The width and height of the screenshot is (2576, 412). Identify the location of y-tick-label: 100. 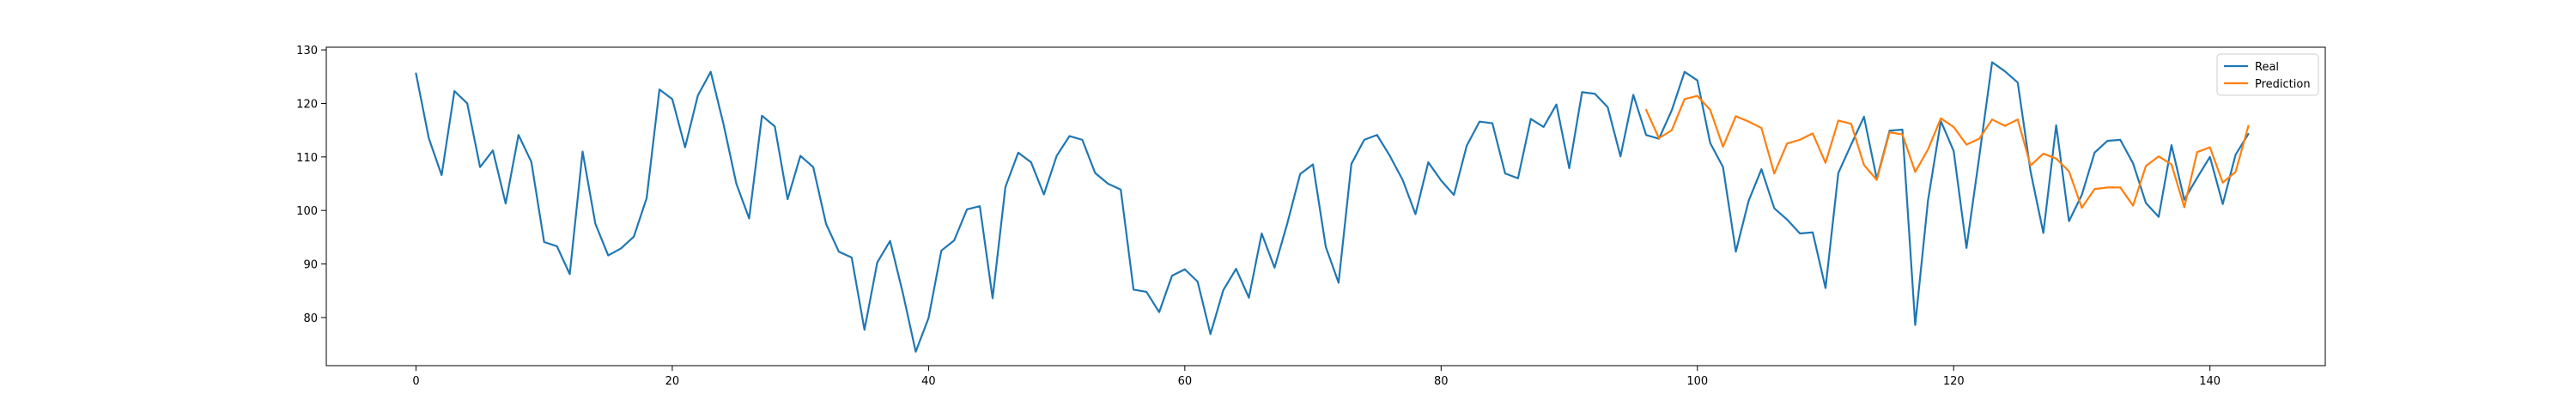
(307, 211).